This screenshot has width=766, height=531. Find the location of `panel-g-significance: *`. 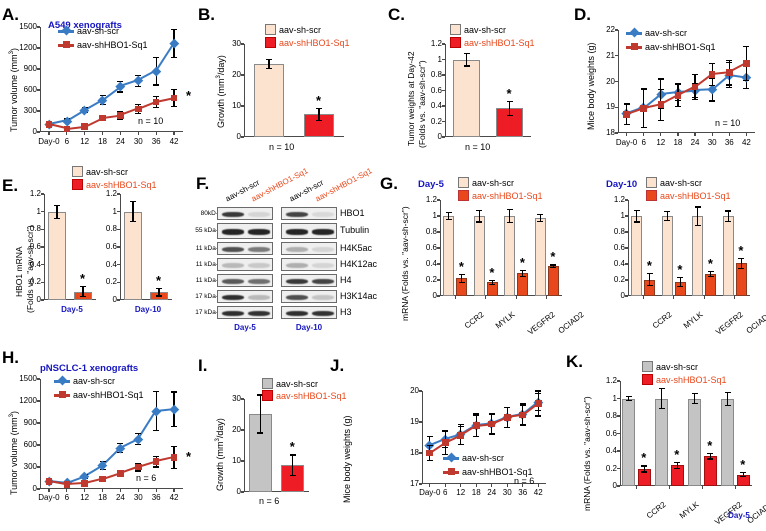

panel-g-significance: * is located at coordinates (553, 257).